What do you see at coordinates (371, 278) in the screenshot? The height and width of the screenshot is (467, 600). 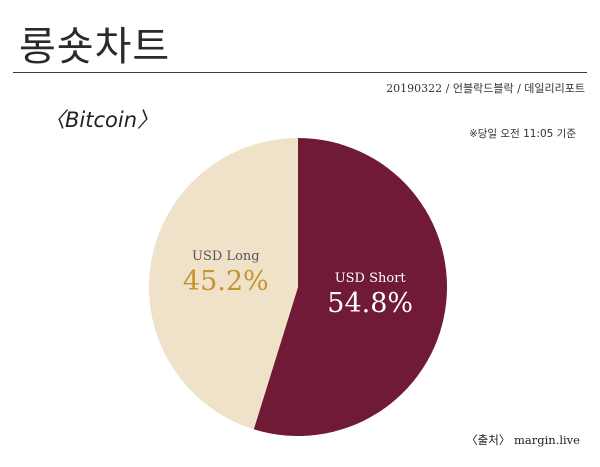 I see `slice-label-usd-short: USD Short` at bounding box center [371, 278].